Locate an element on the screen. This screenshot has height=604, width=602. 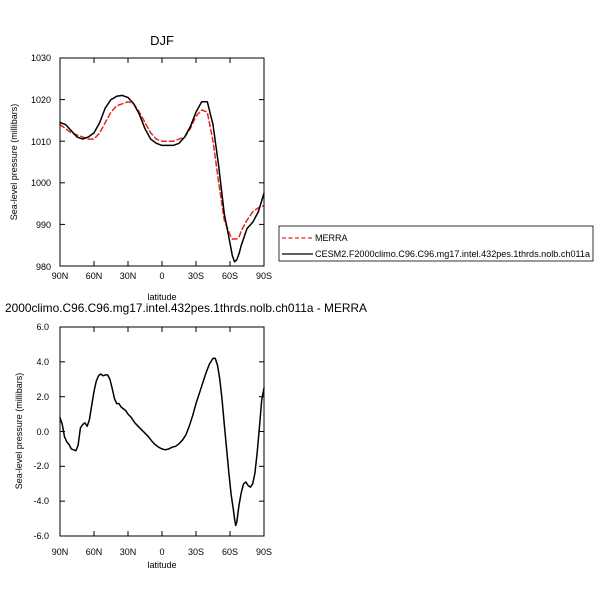
difference-line is located at coordinates (162, 442).